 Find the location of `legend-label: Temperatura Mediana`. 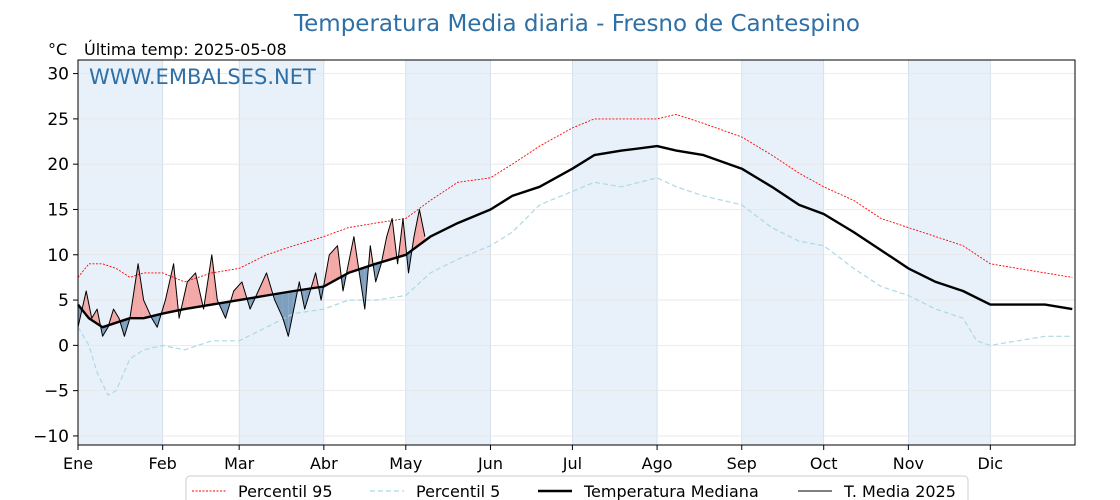

legend-label: Temperatura Mediana is located at coordinates (671, 491).